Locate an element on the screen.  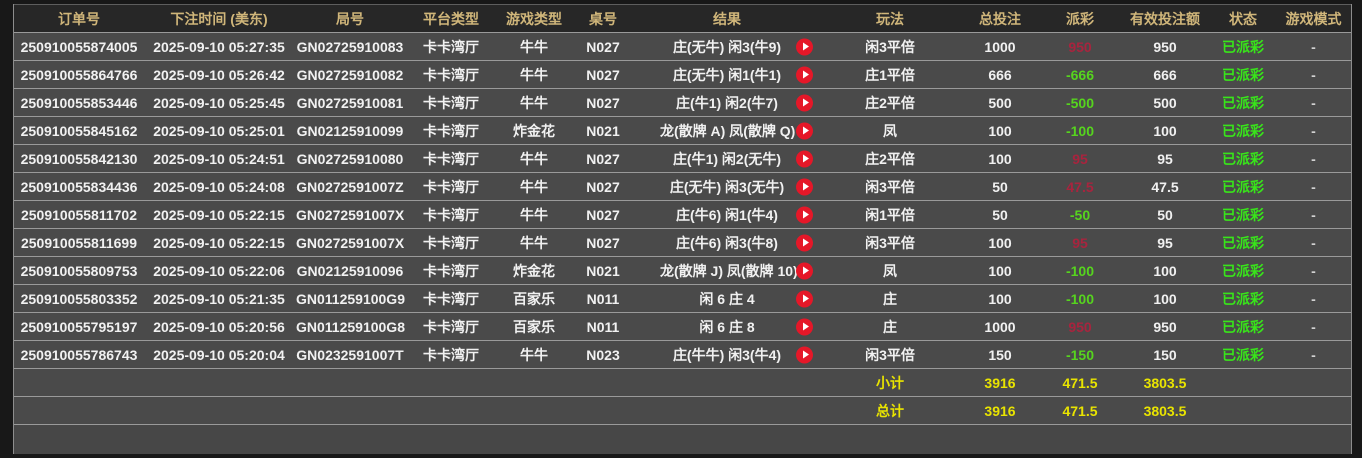
cell-bet_time: 2025-09-10 05:21:35 is located at coordinates (219, 298).